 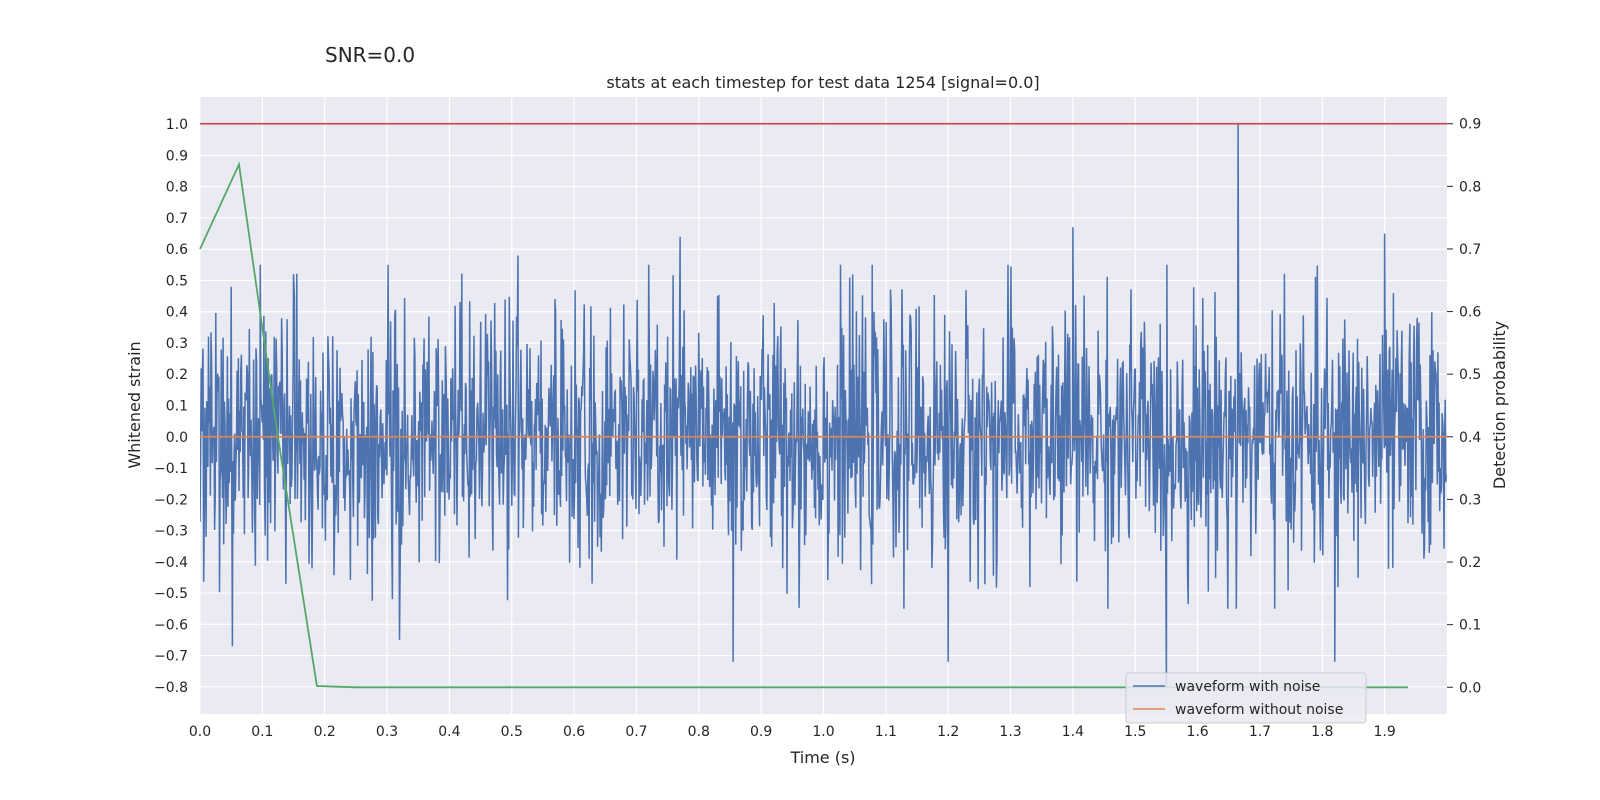 I want to click on x-tick-label: 0.5, so click(x=512, y=732).